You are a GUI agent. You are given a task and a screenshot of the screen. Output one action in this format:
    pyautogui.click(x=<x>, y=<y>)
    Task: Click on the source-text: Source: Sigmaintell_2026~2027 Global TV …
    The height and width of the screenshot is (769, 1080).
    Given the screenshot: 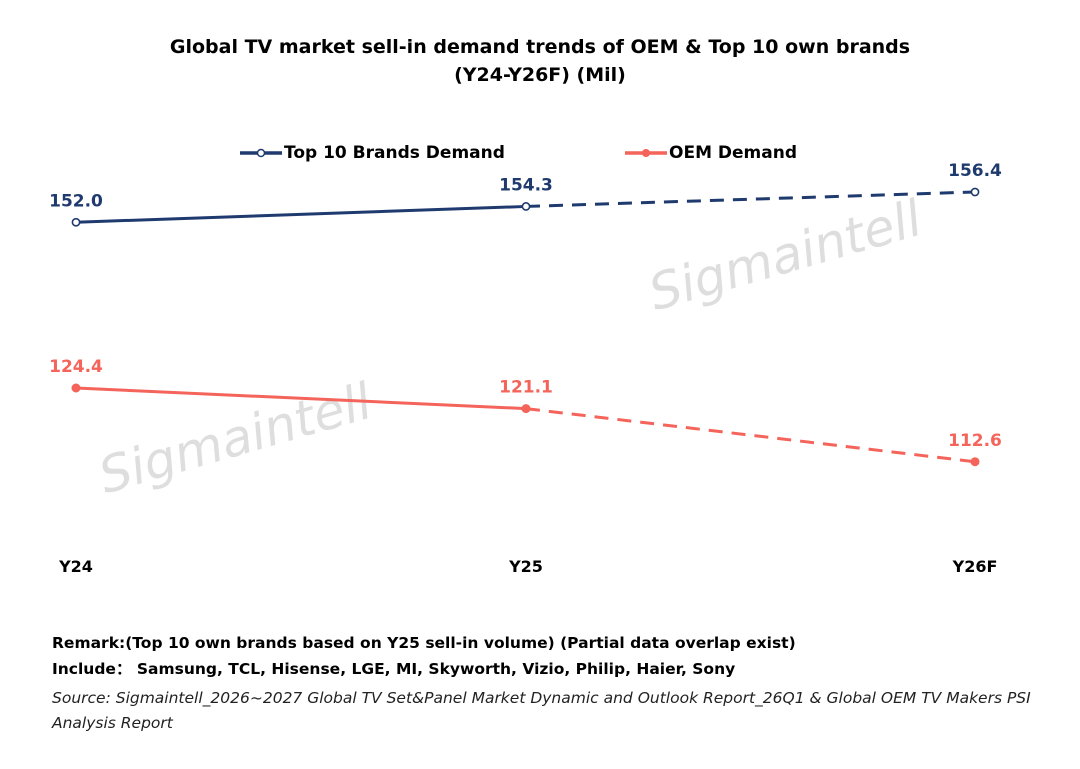 What is the action you would take?
    pyautogui.click(x=541, y=710)
    